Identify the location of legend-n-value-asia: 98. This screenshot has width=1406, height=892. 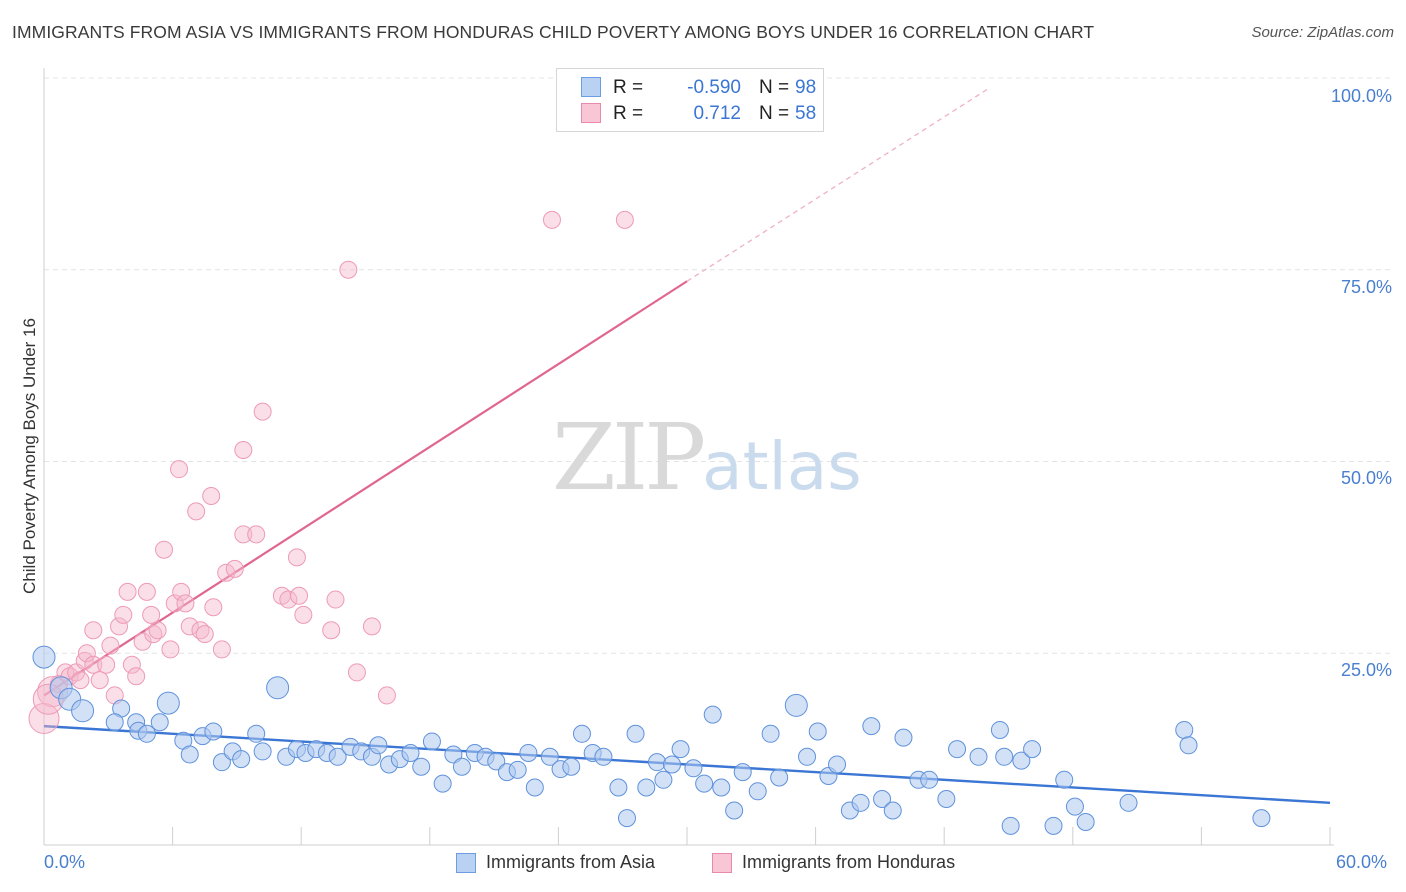
(806, 87).